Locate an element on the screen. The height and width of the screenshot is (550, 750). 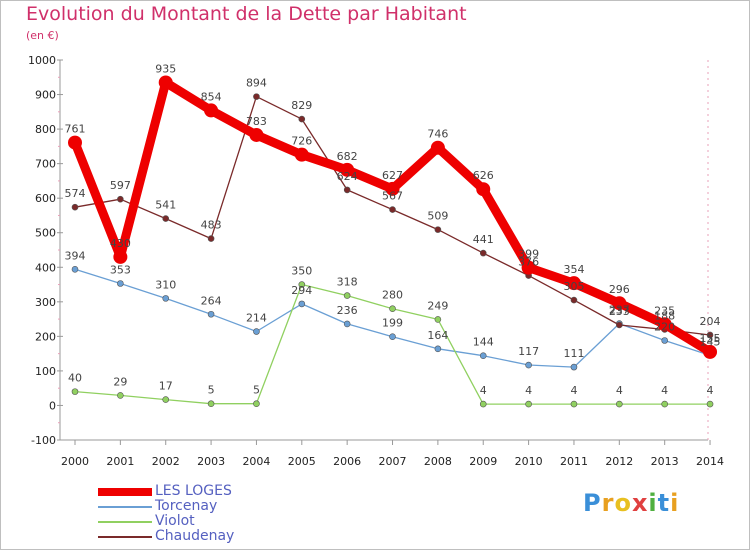
data-label-violot: 249 is located at coordinates (437, 305).